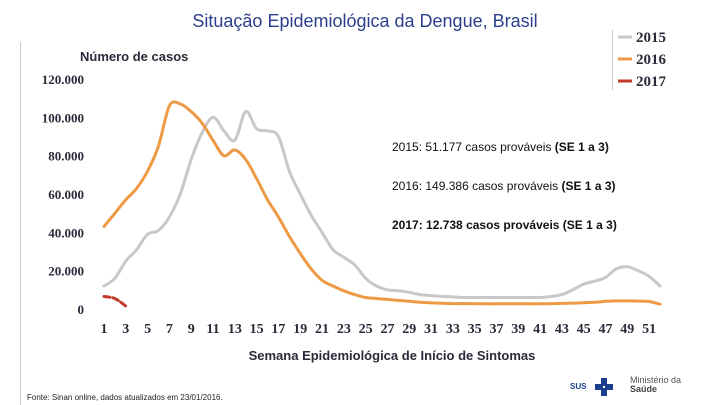 The image size is (720, 405). I want to click on x-tick-label: 27, so click(387, 329).